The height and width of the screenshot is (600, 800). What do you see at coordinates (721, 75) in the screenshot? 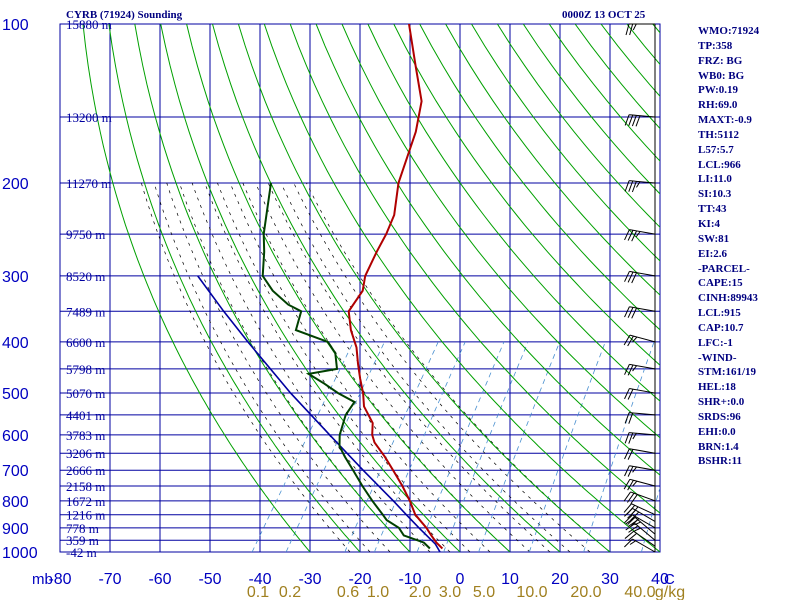
I see `index-item: WB0: BG` at bounding box center [721, 75].